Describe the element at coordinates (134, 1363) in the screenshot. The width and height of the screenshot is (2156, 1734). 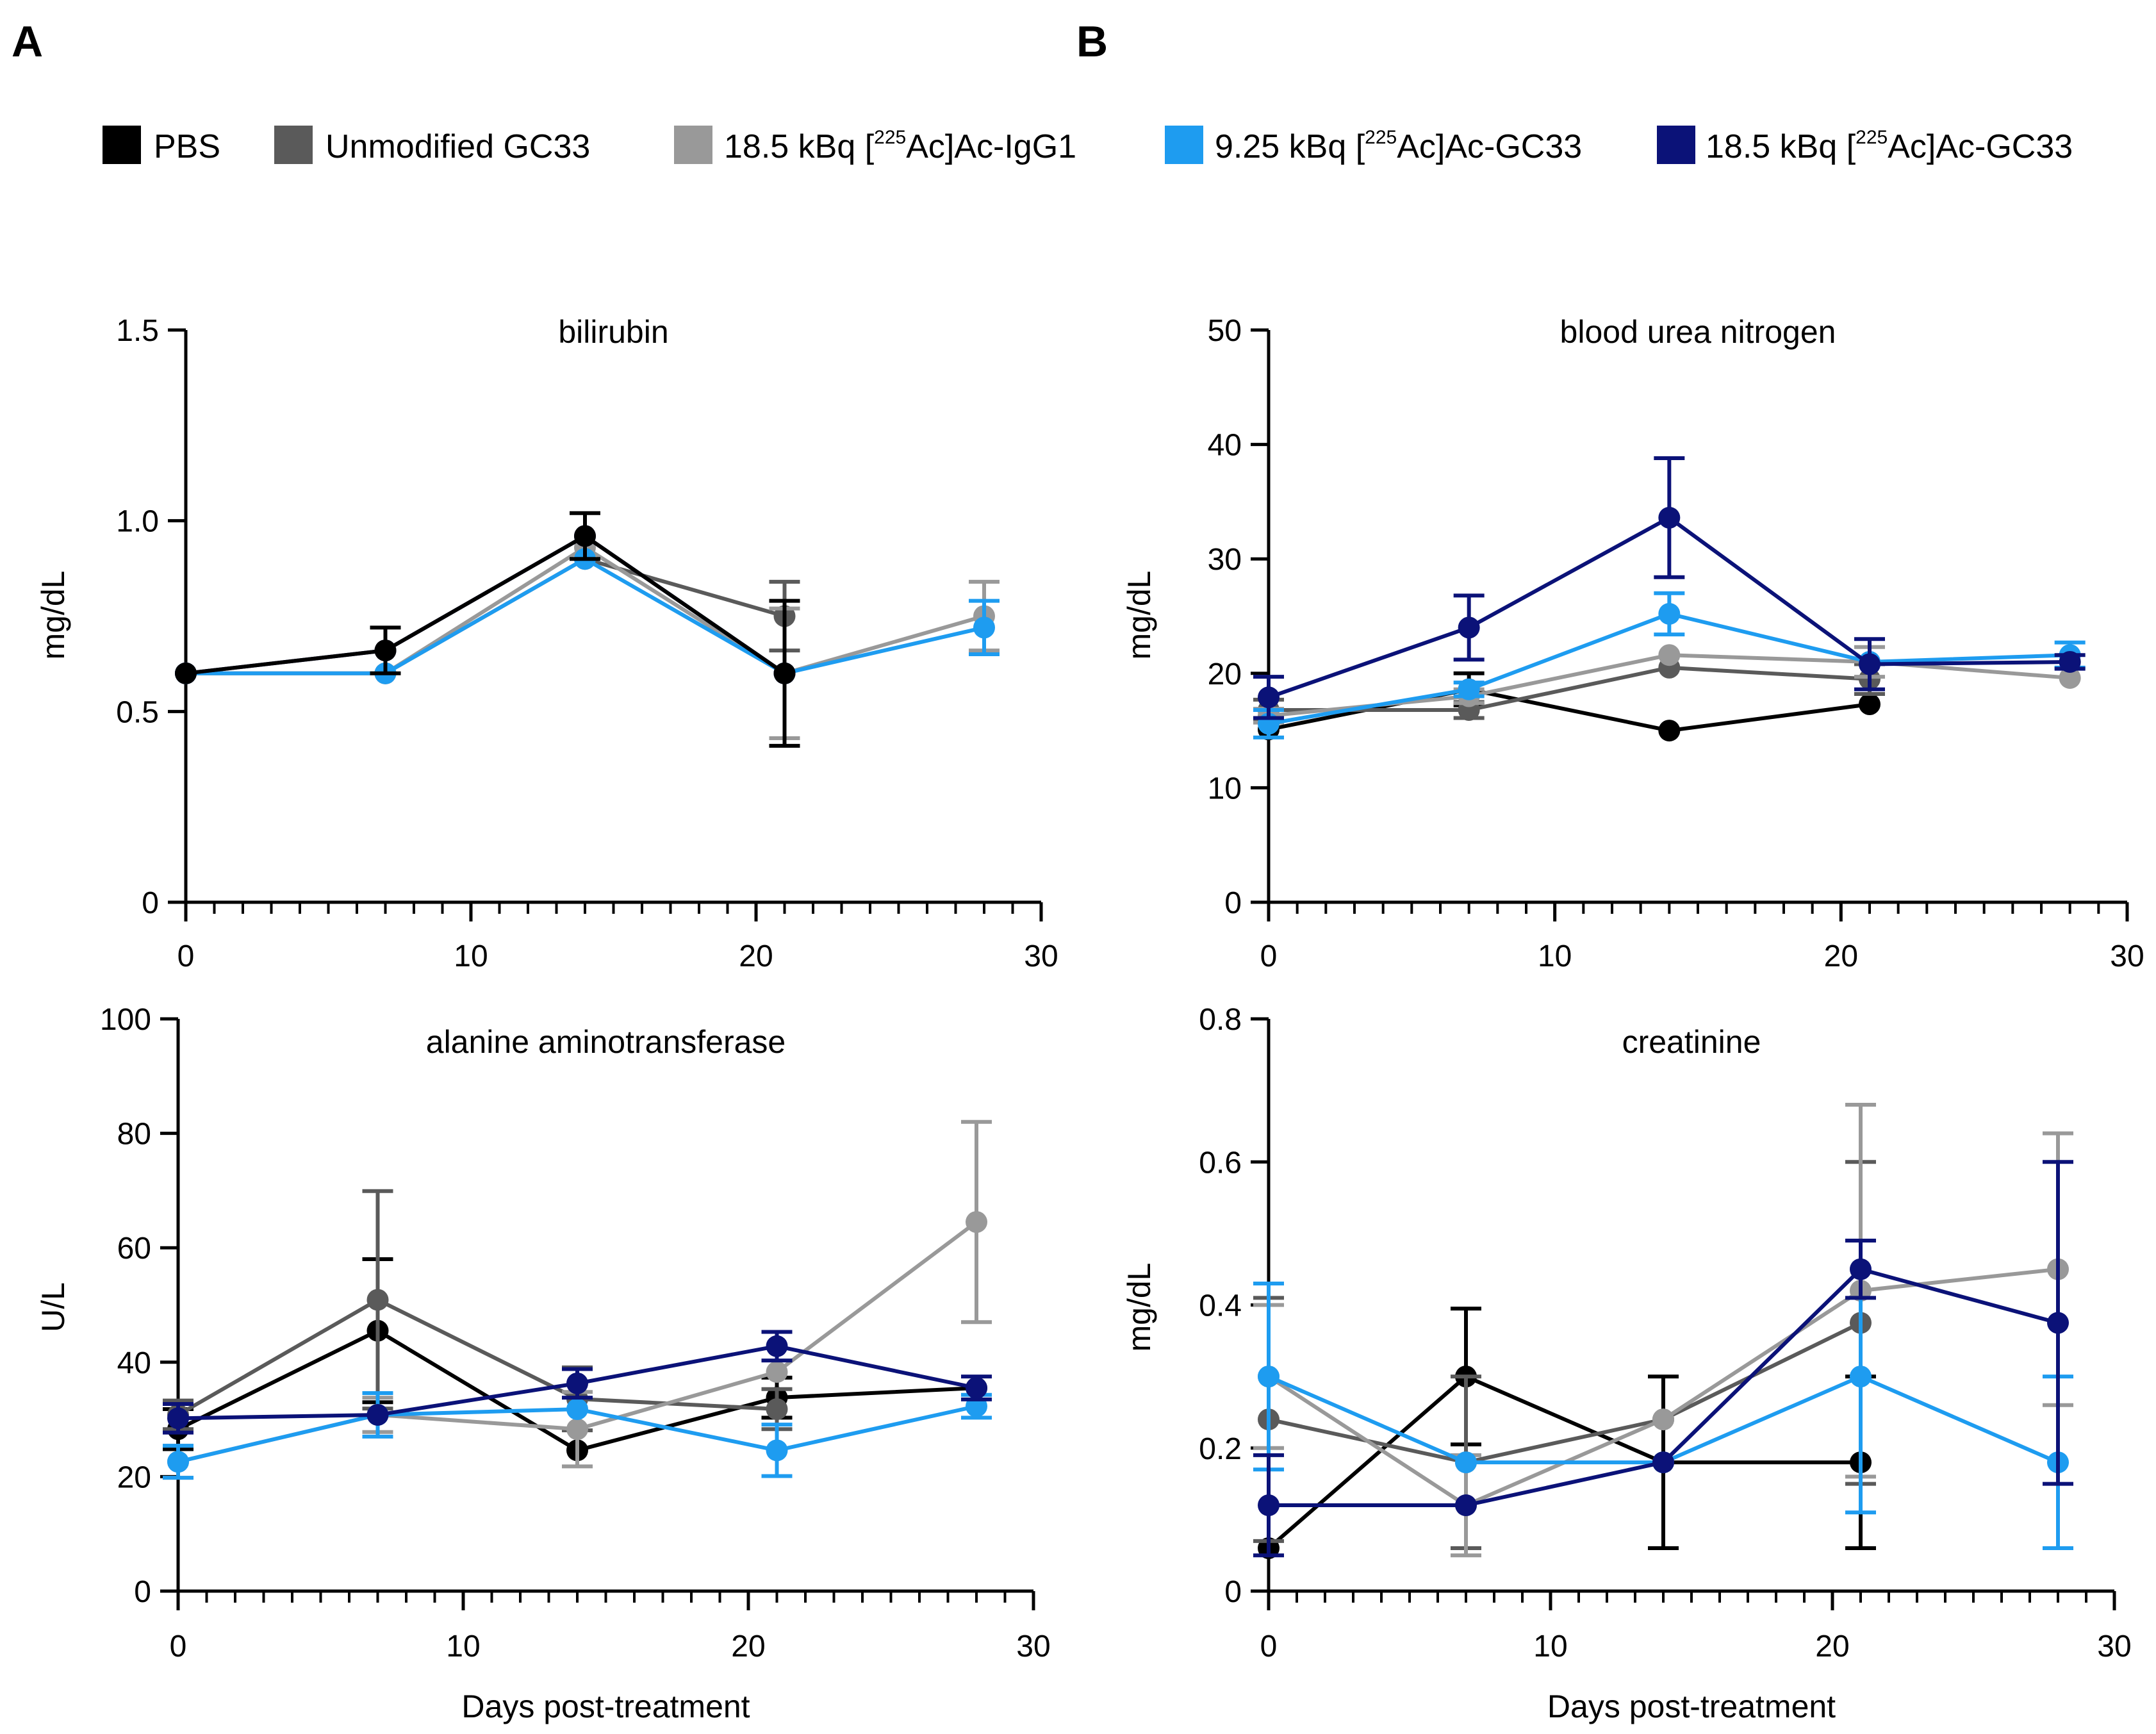
I see `y-tick-label: 40` at that location.